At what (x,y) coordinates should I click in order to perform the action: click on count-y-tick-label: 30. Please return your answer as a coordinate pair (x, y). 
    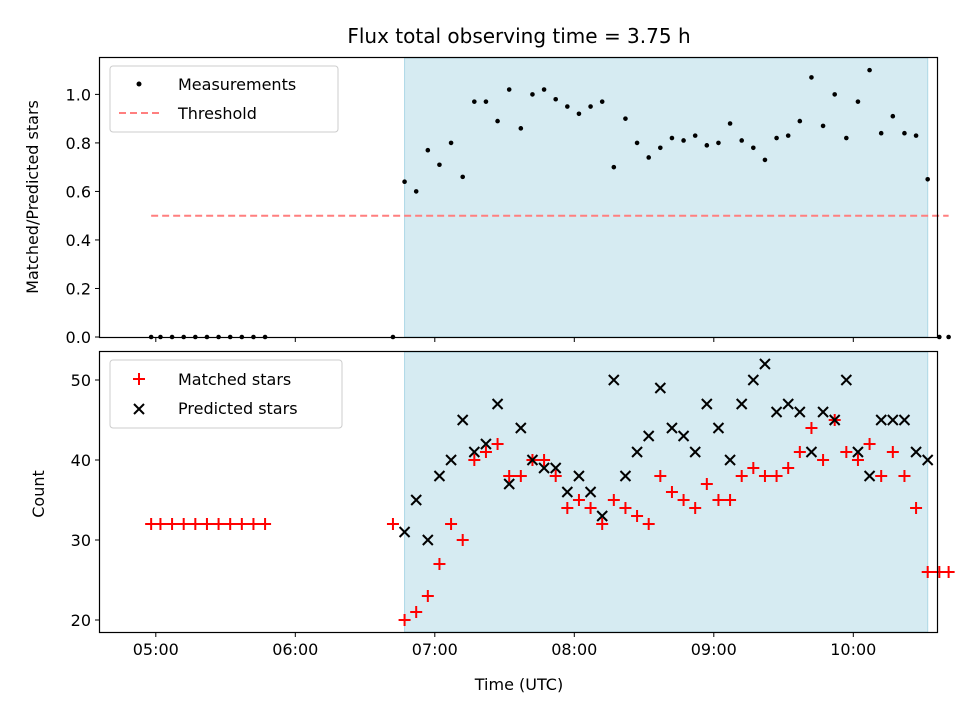
    Looking at the image, I should click on (81, 540).